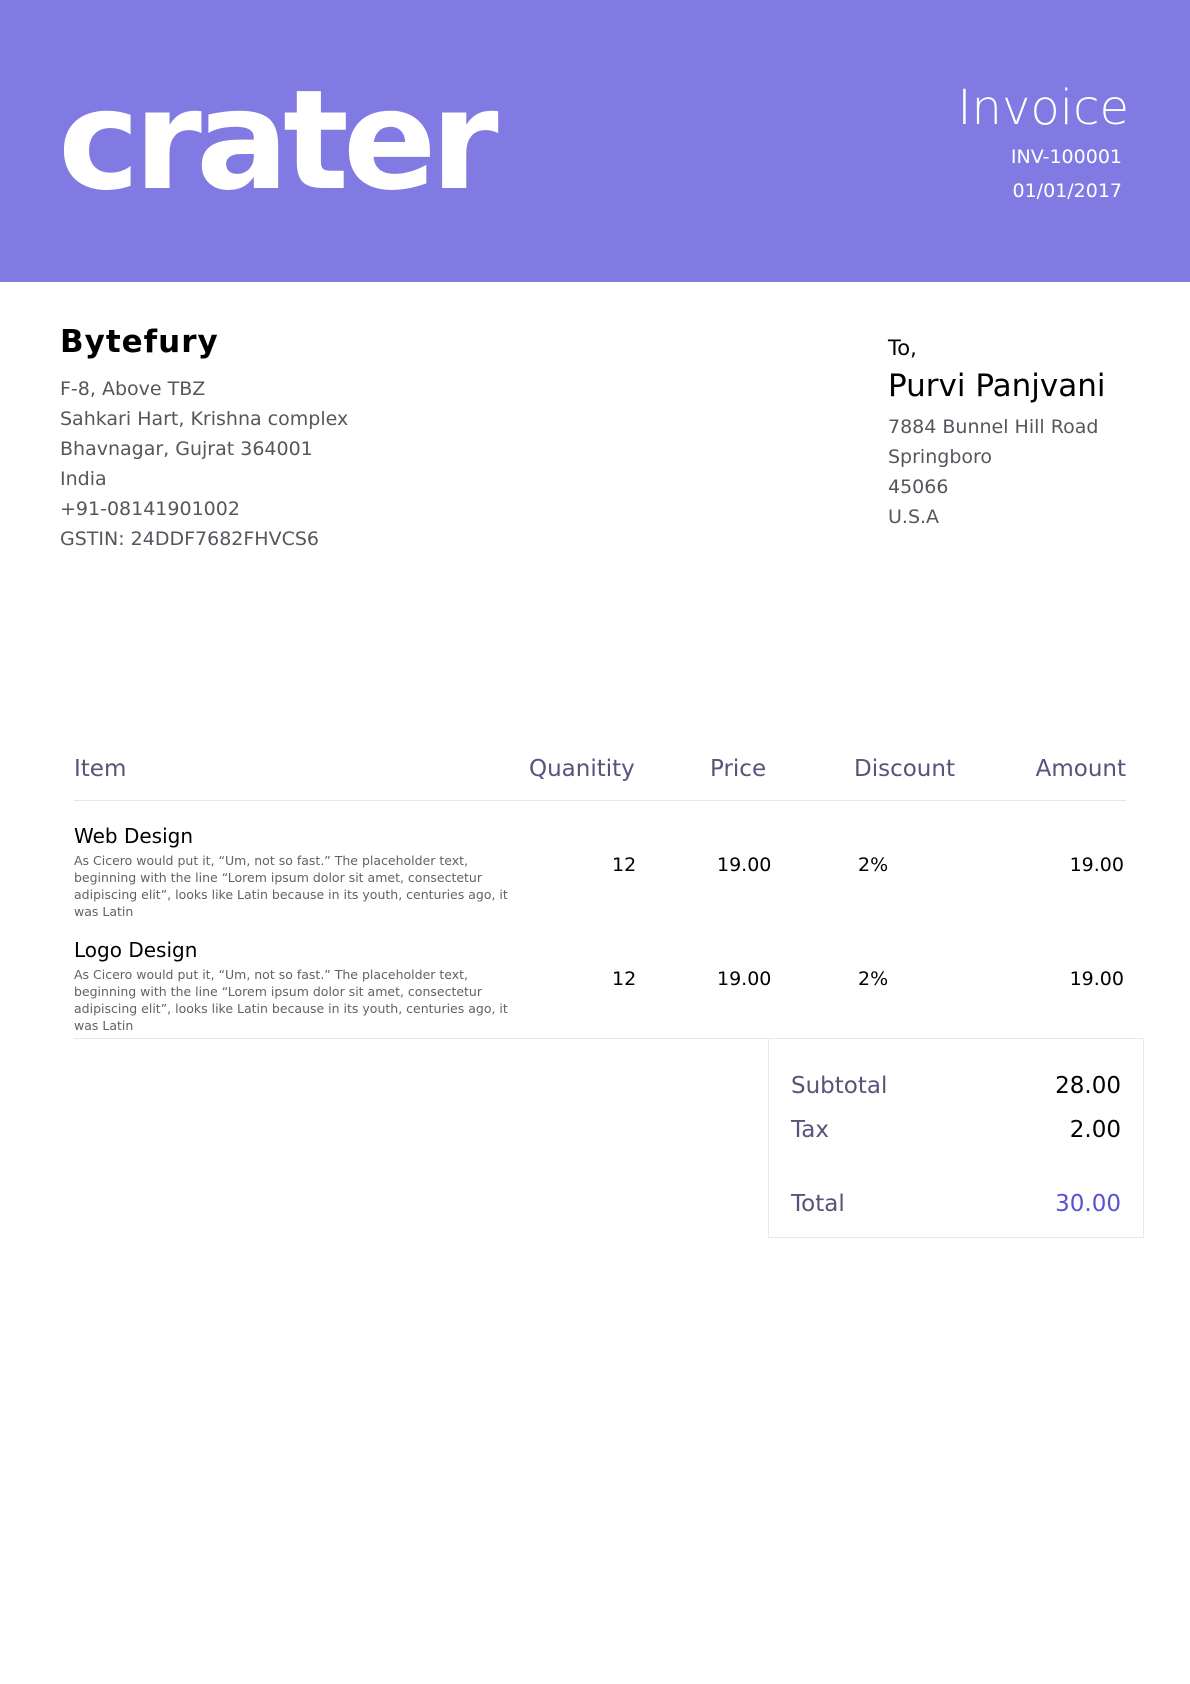  What do you see at coordinates (1088, 1204) in the screenshot?
I see `total-value: 30.00` at bounding box center [1088, 1204].